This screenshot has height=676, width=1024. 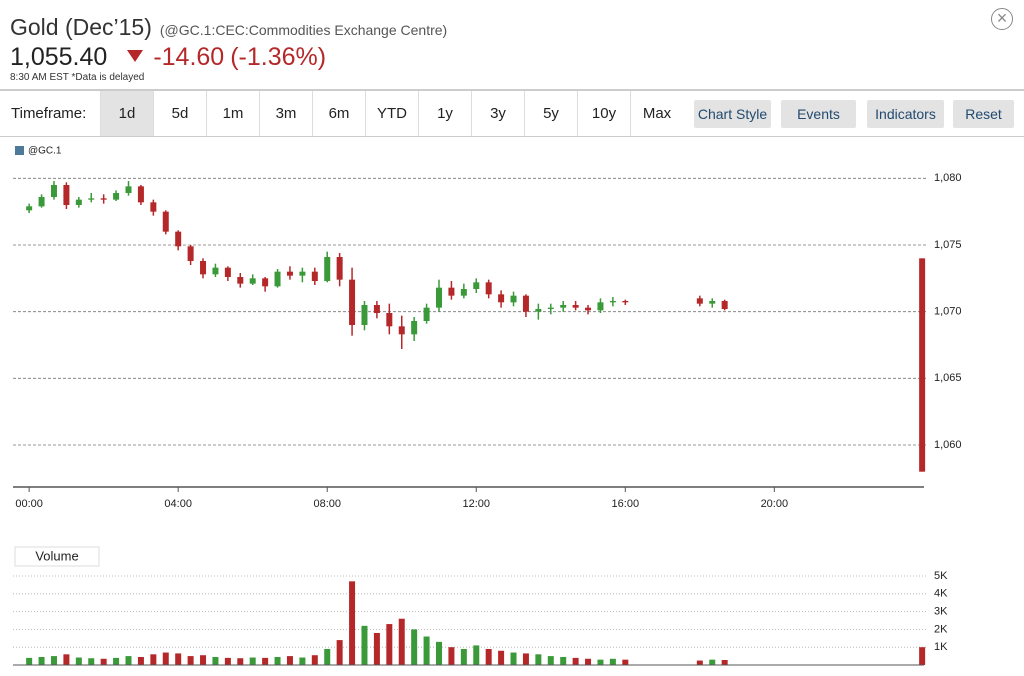 I want to click on legend-box, so click(x=57, y=556).